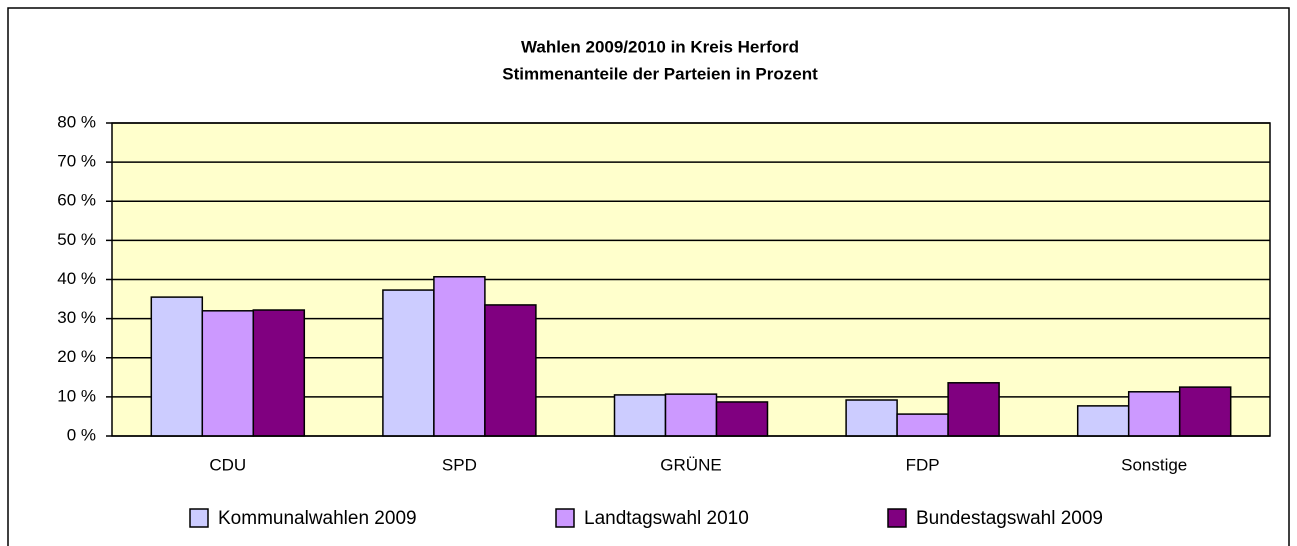  Describe the element at coordinates (76, 317) in the screenshot. I see `y-tick-label: 30 %` at that location.